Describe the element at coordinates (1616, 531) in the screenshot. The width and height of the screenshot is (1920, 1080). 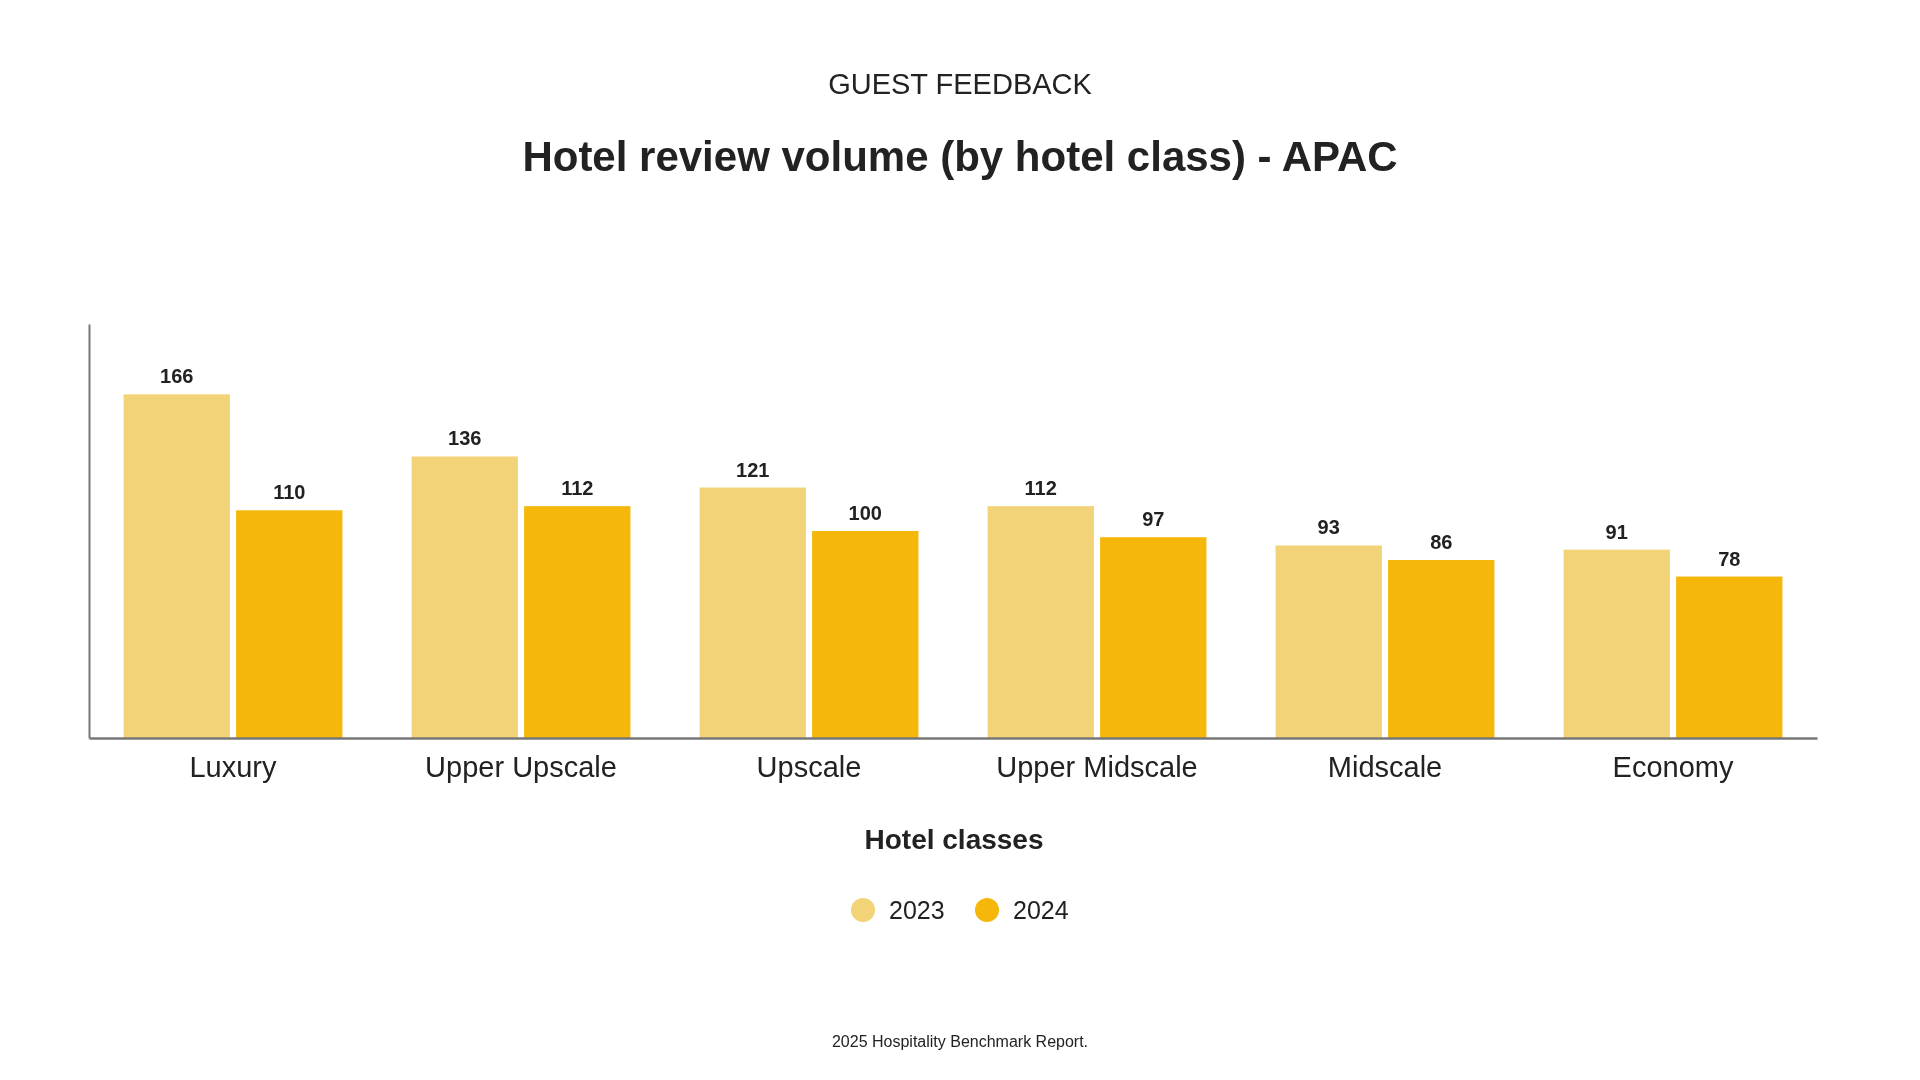
I see `data-label: 91` at that location.